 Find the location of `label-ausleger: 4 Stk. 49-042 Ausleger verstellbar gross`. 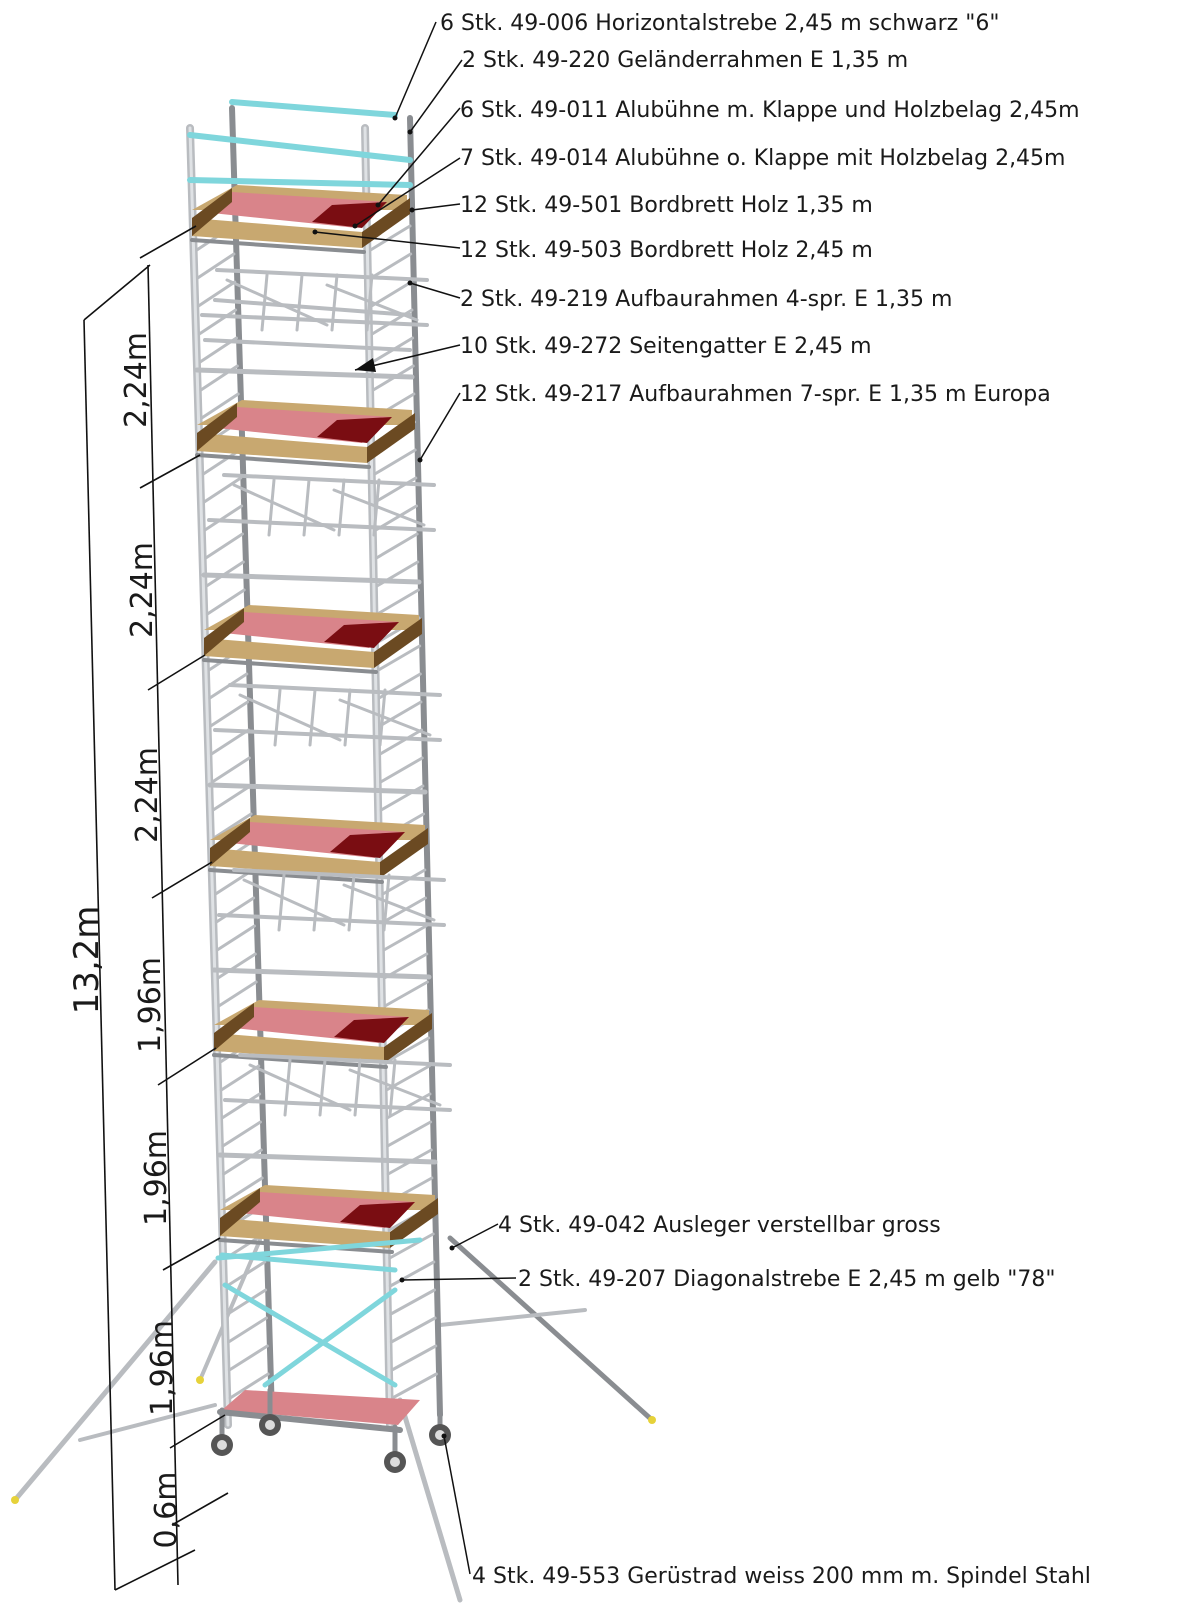

label-ausleger: 4 Stk. 49-042 Ausleger verstellbar gross is located at coordinates (719, 1225).